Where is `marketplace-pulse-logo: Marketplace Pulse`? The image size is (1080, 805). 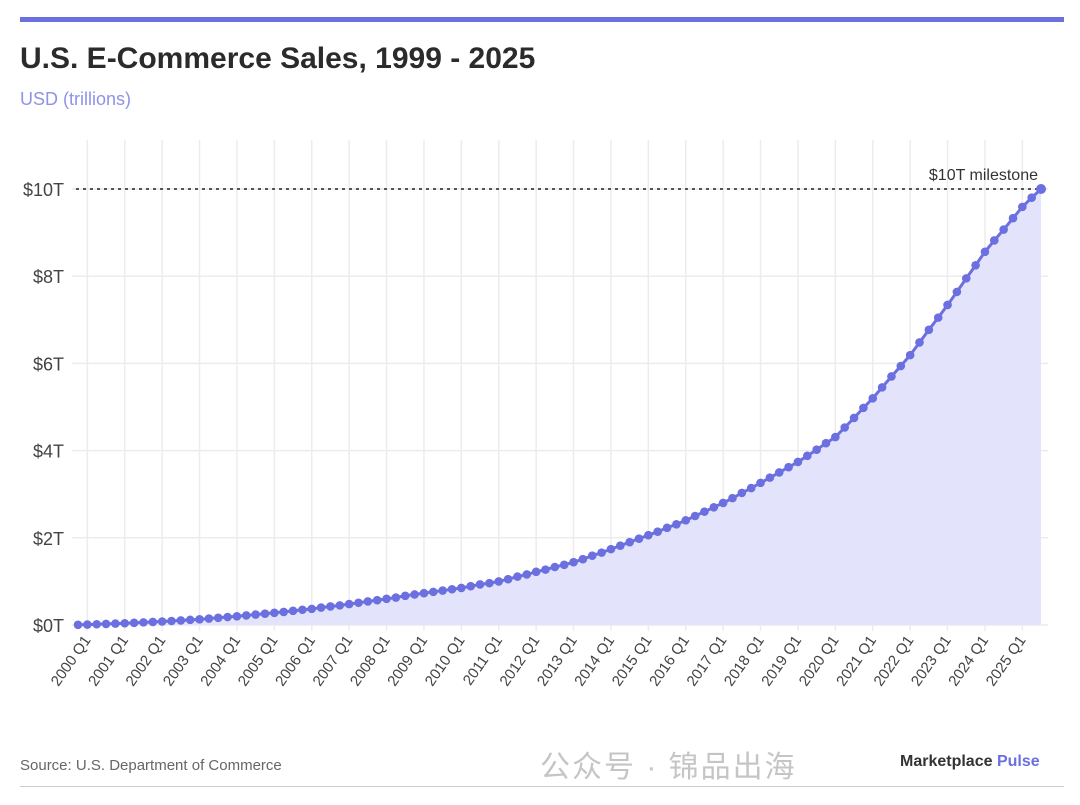 marketplace-pulse-logo: Marketplace Pulse is located at coordinates (970, 762).